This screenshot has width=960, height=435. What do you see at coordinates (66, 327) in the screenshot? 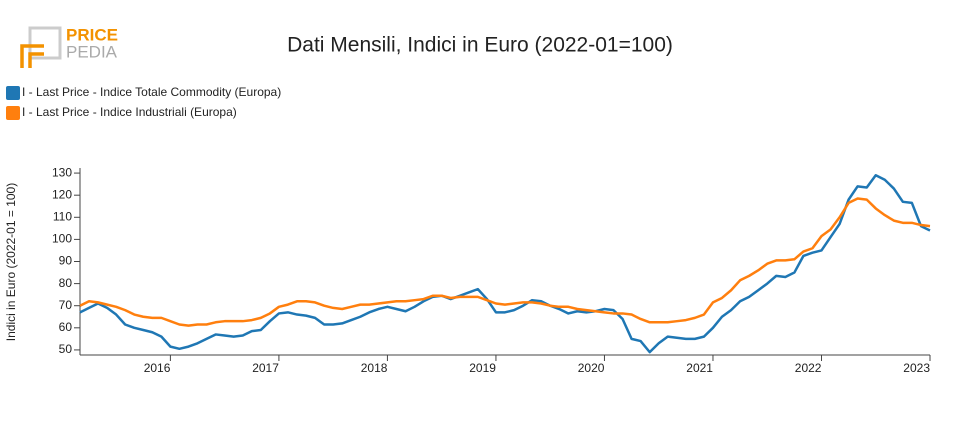
I see `y-tick-label: 60` at bounding box center [66, 327].